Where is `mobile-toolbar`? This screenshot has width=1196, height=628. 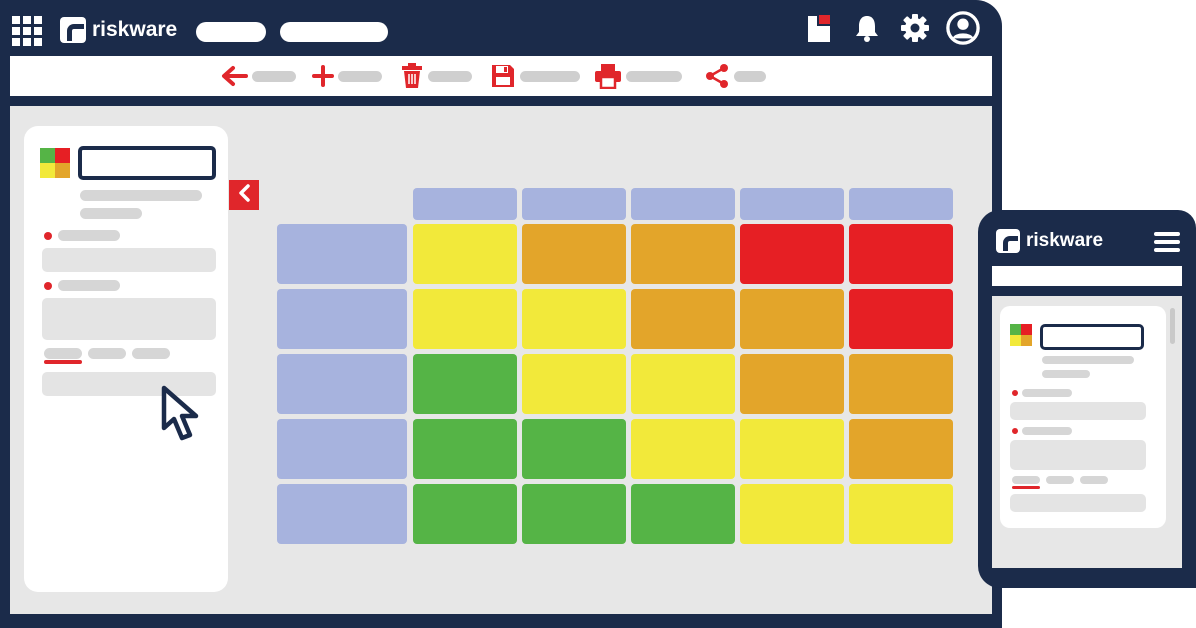 mobile-toolbar is located at coordinates (1087, 276).